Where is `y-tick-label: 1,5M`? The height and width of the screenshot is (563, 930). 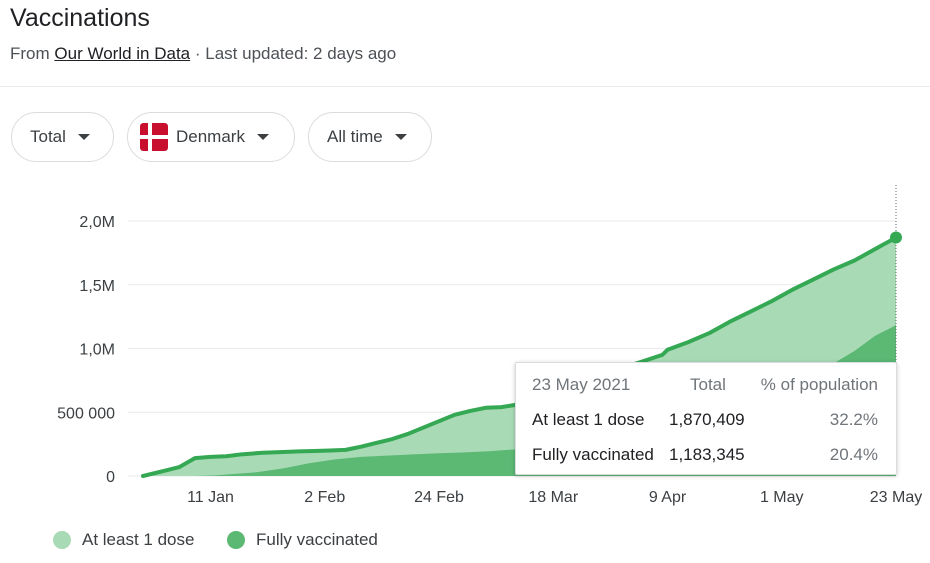 y-tick-label: 1,5M is located at coordinates (97, 286).